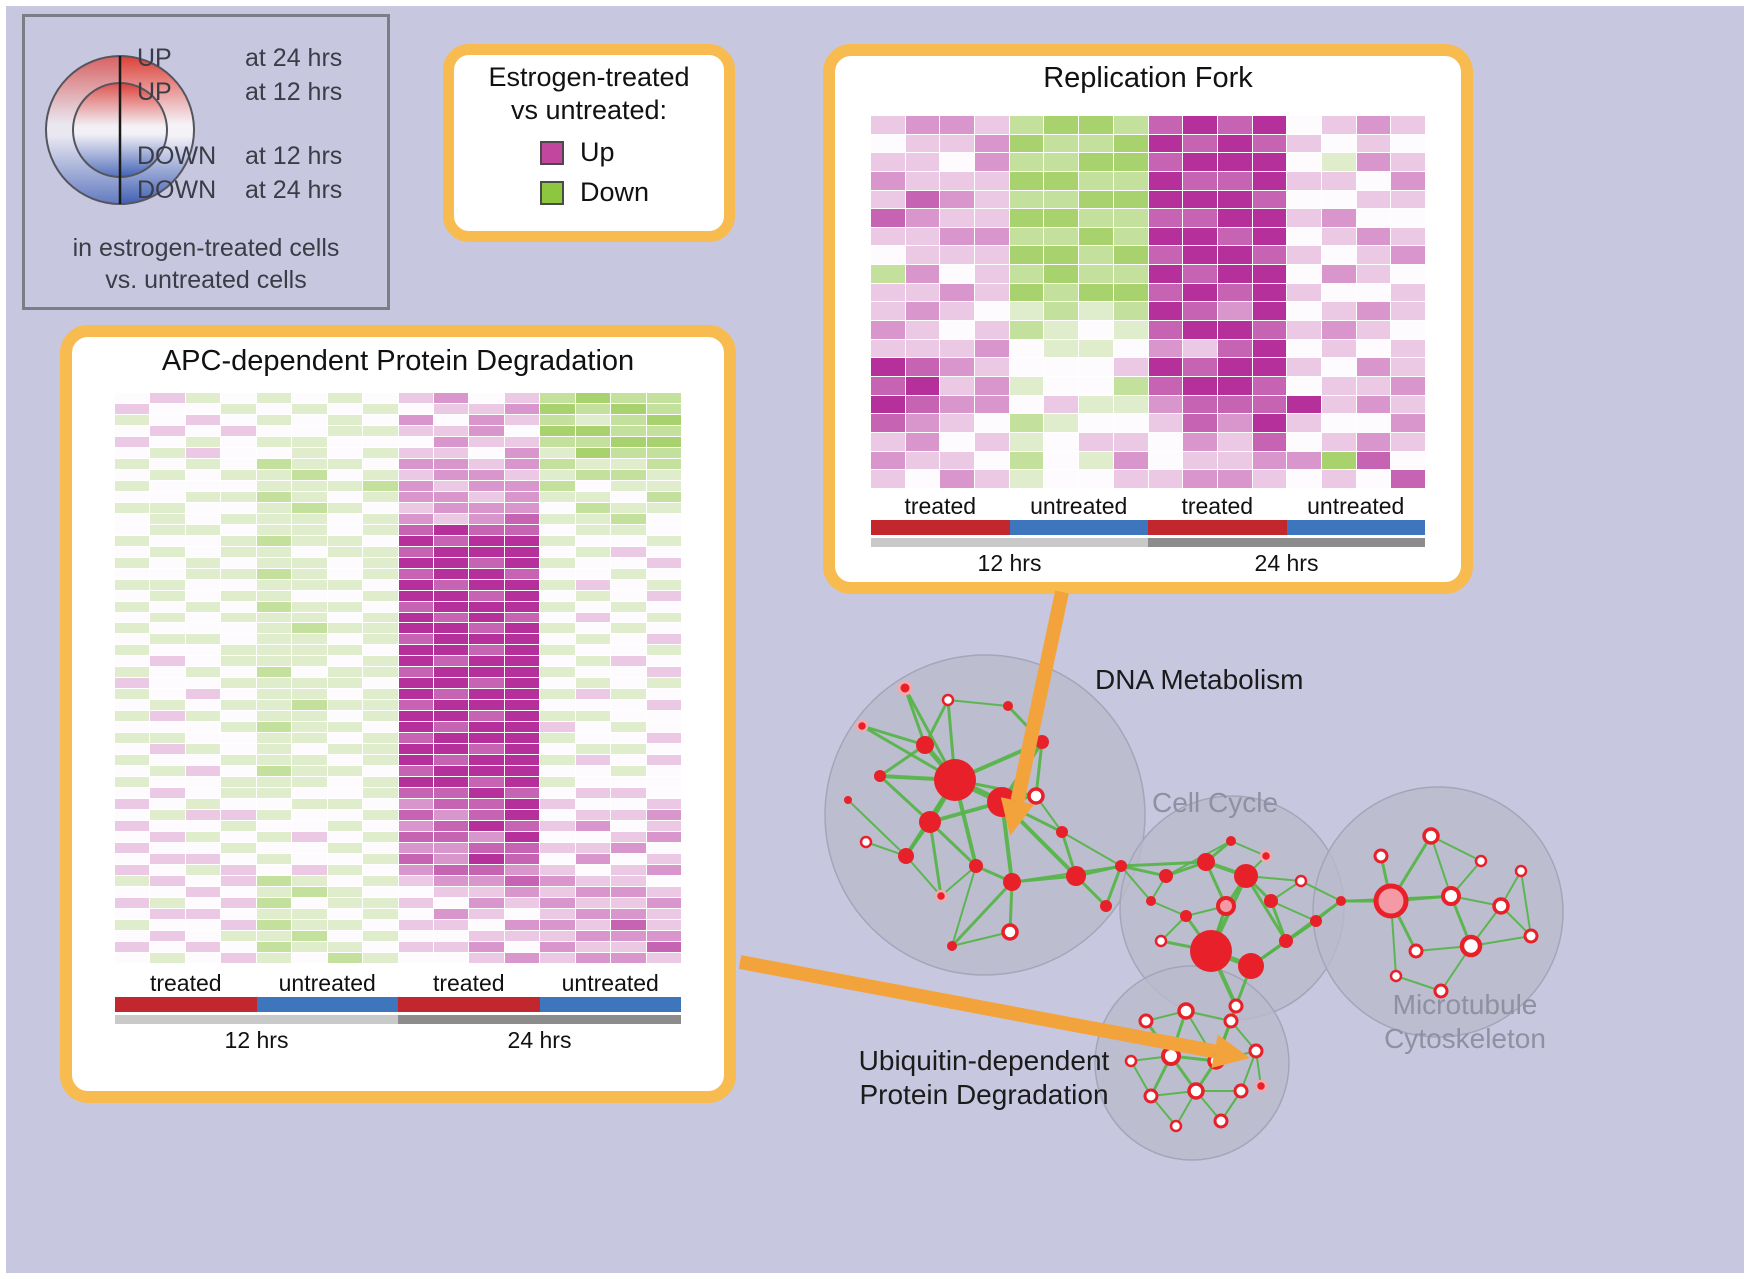 Image resolution: width=1750 pixels, height=1279 pixels. What do you see at coordinates (539, 1019) in the screenshot?
I see `timepoint-segment` at bounding box center [539, 1019].